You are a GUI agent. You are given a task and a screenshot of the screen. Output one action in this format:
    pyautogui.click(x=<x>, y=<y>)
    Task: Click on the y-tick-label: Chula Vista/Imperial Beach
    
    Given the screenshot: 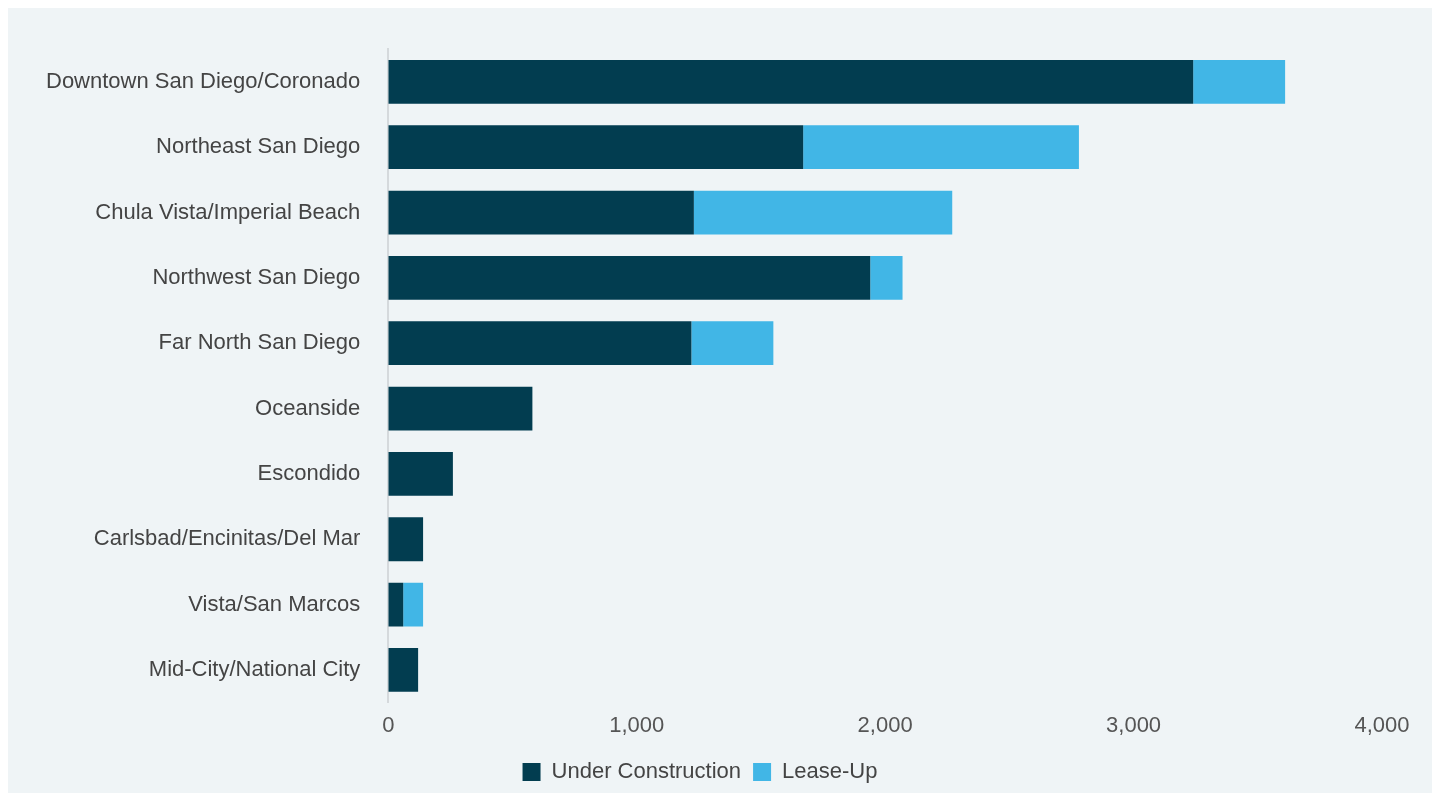 What is the action you would take?
    pyautogui.click(x=228, y=211)
    